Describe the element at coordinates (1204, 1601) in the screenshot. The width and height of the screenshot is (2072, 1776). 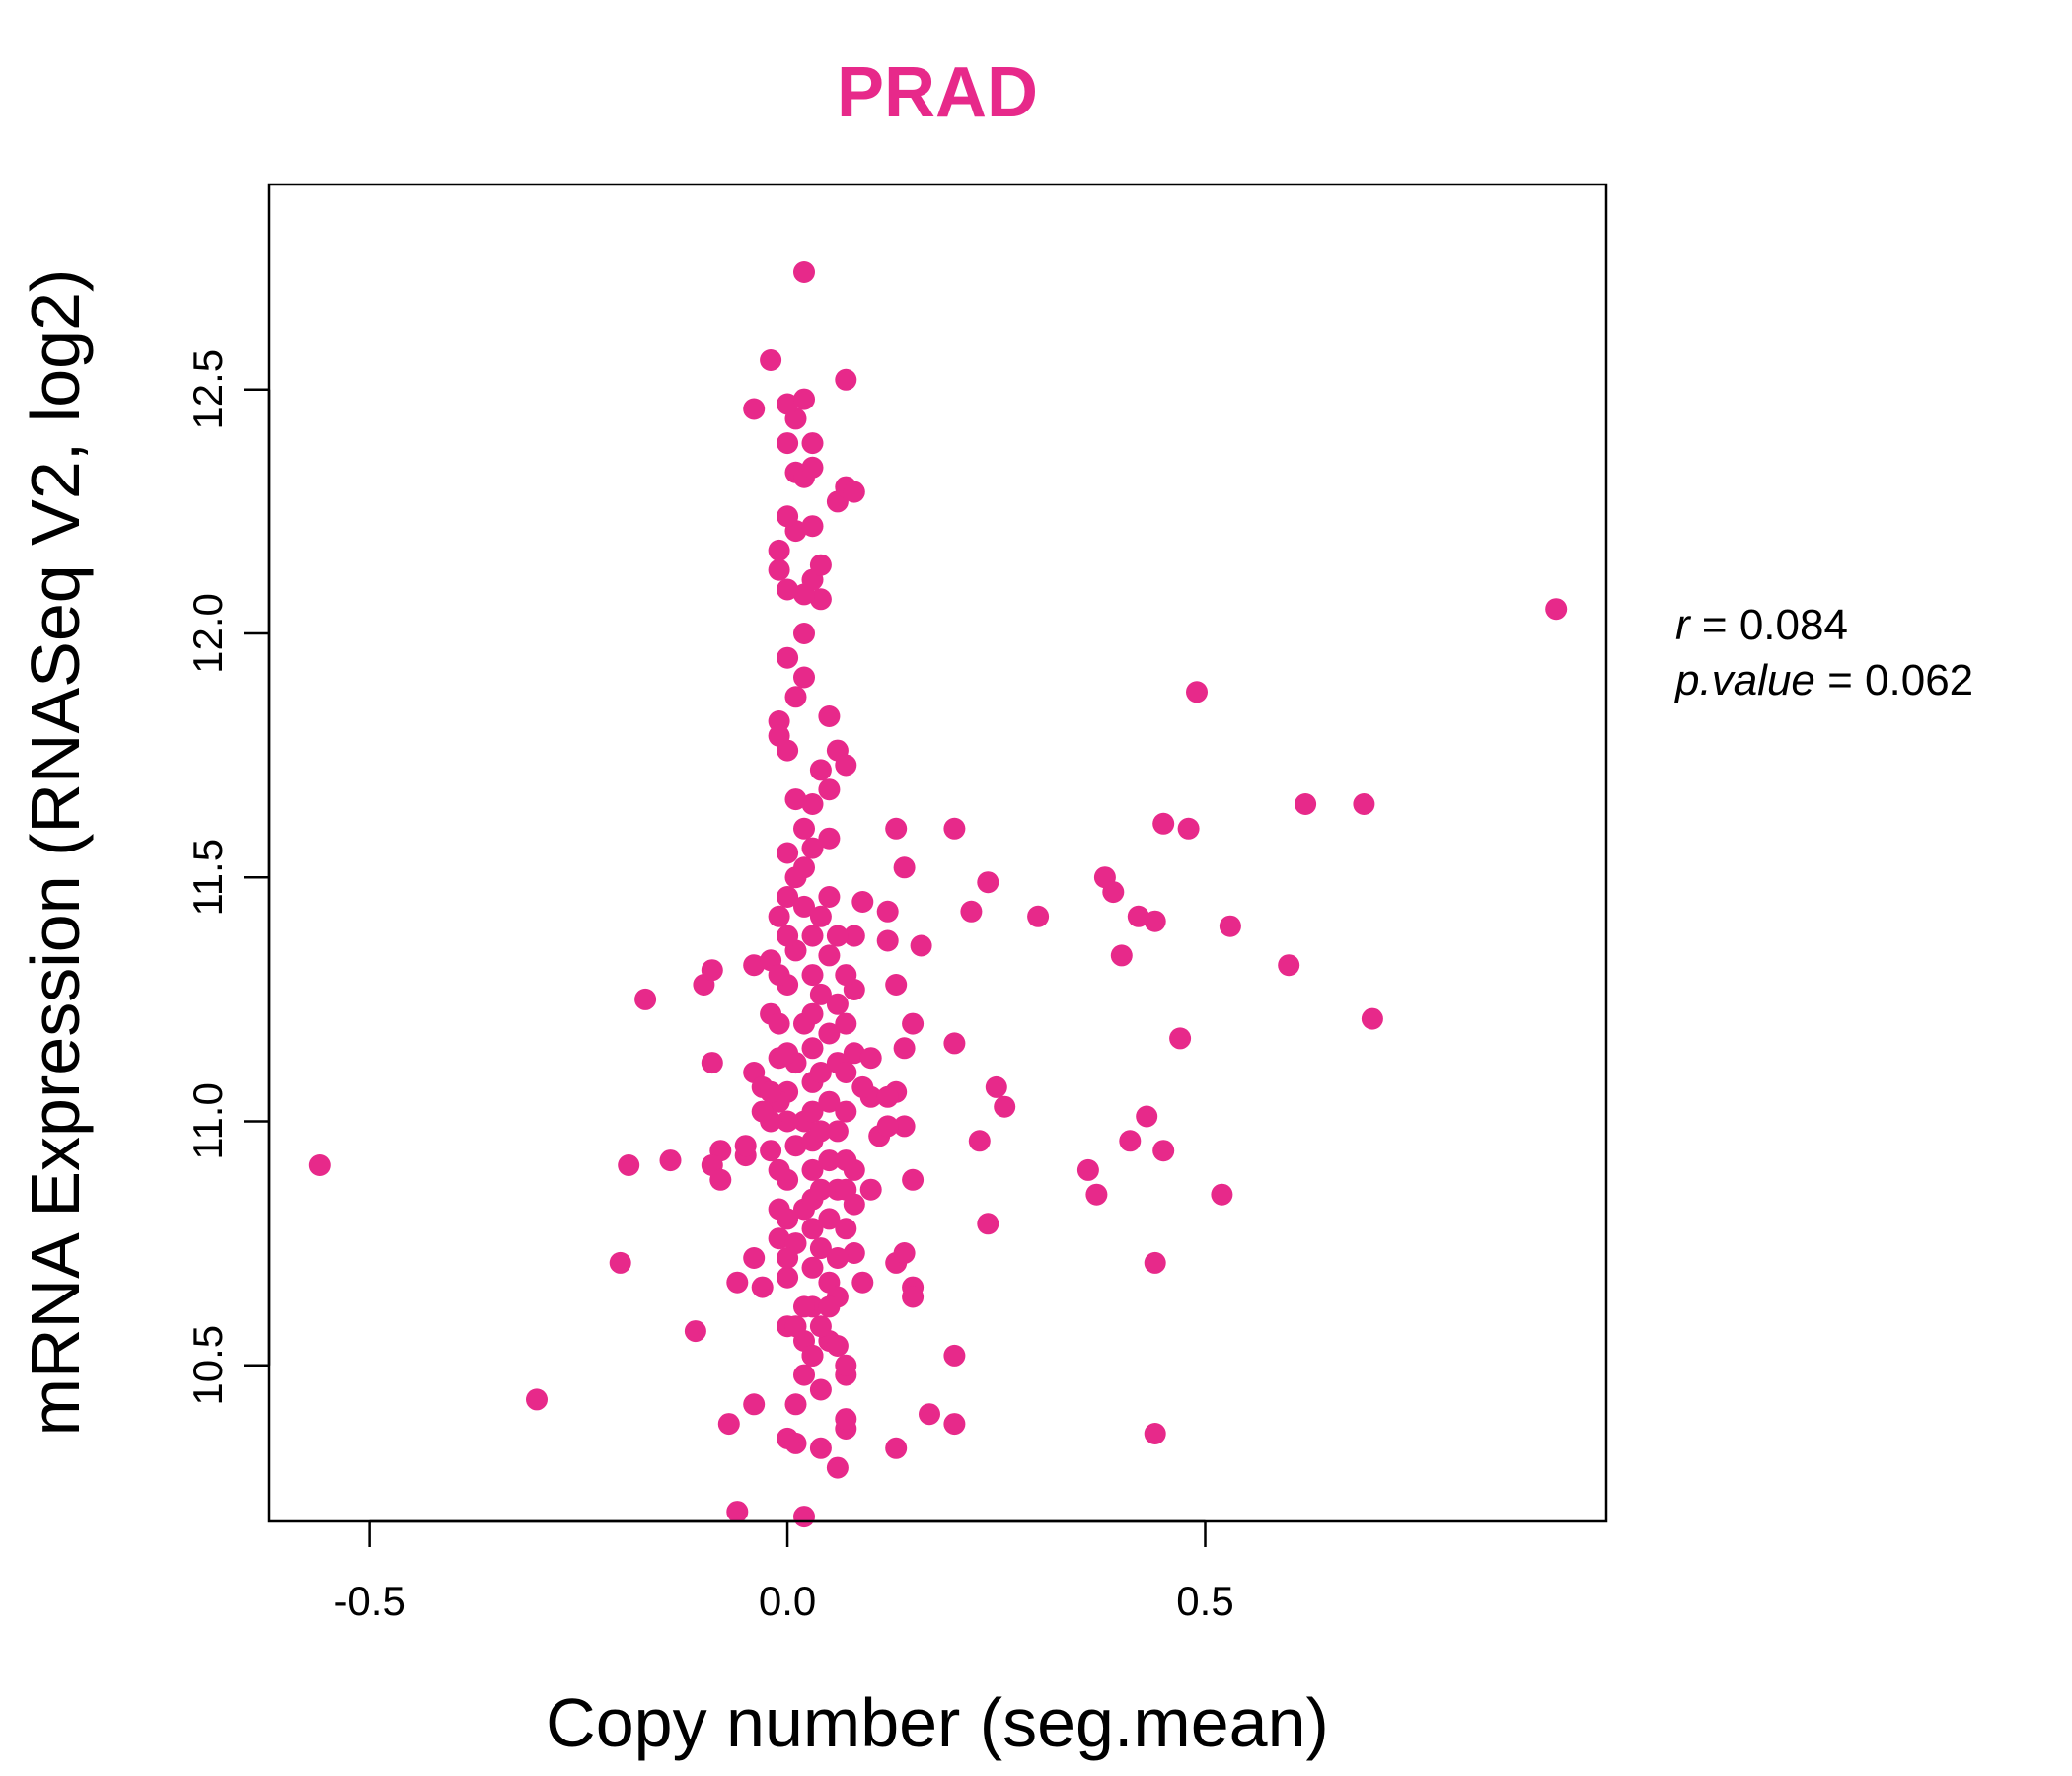
I see `x-tick-label: 0.5` at that location.